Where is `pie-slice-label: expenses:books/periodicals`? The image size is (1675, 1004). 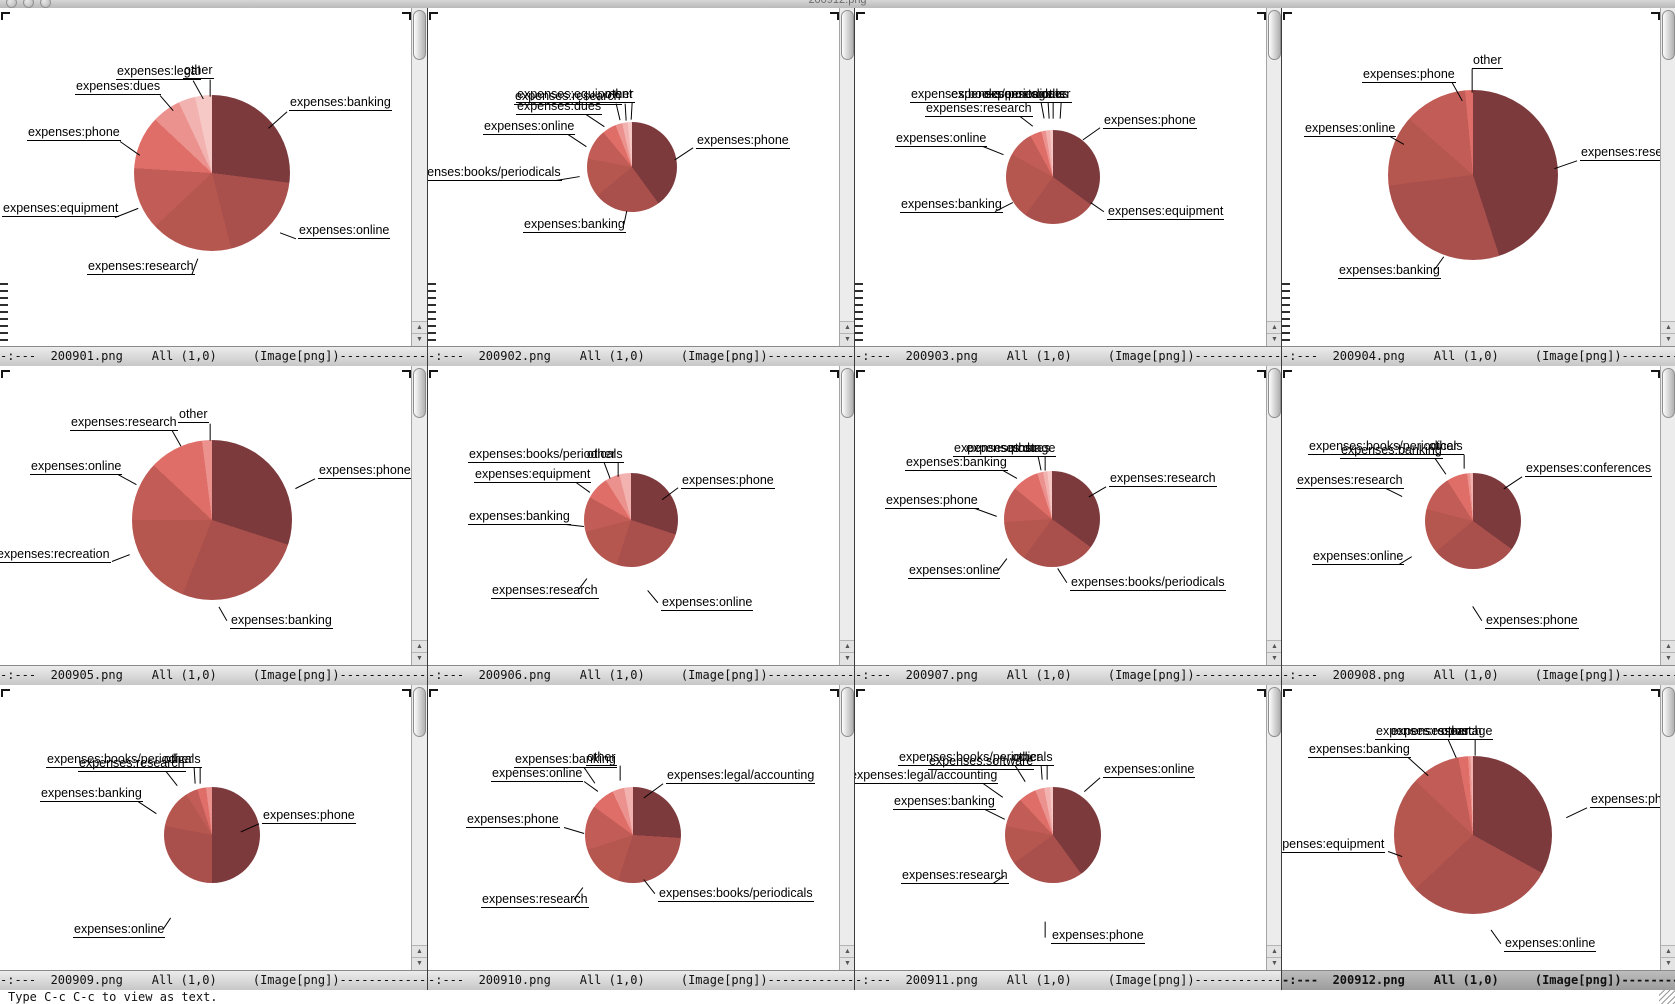
pie-slice-label: expenses:books/periodicals is located at coordinates (1148, 583).